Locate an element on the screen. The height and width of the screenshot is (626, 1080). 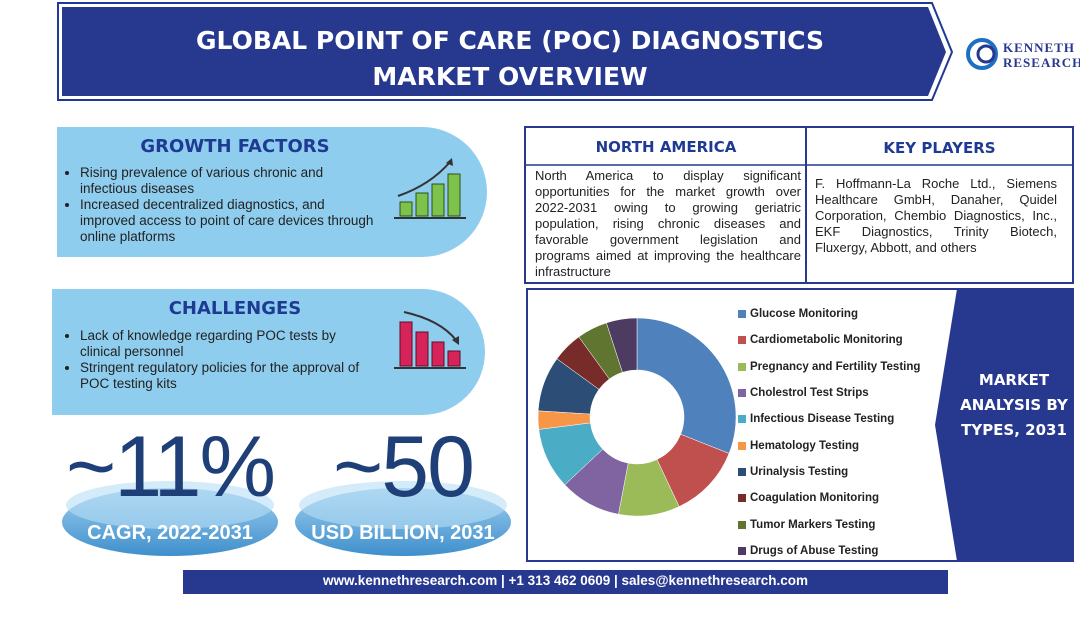
analysis-title: MARKET ANALYSIS BY TYPES, 2031 is located at coordinates (1014, 405).